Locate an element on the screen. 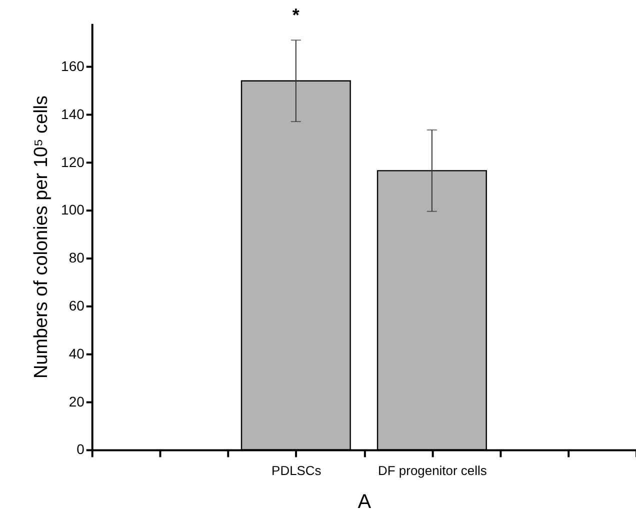 Image resolution: width=636 pixels, height=513 pixels. y-tick-label: 60 is located at coordinates (76, 305).